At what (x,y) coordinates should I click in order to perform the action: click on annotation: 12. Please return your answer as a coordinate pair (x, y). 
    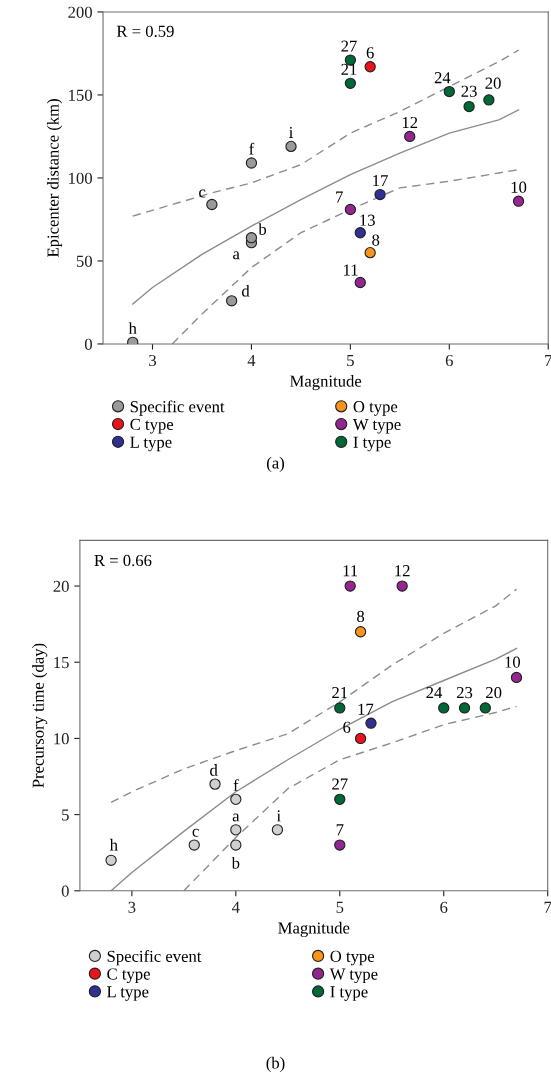
    Looking at the image, I should click on (410, 122).